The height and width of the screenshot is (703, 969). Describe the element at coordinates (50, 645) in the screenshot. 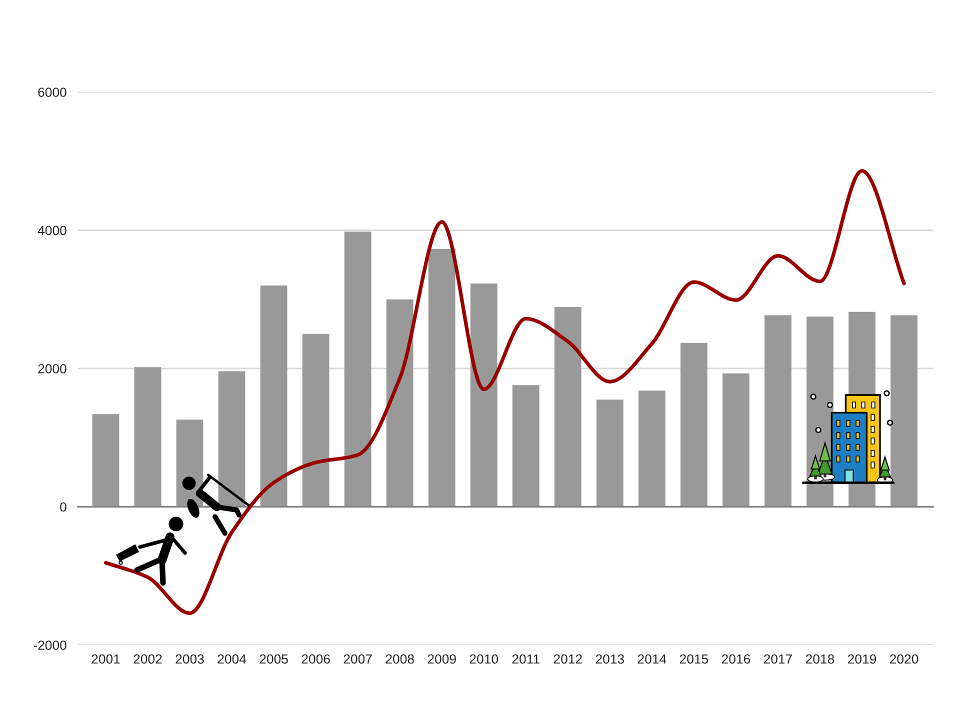

I see `y-tick-label: -2000` at that location.